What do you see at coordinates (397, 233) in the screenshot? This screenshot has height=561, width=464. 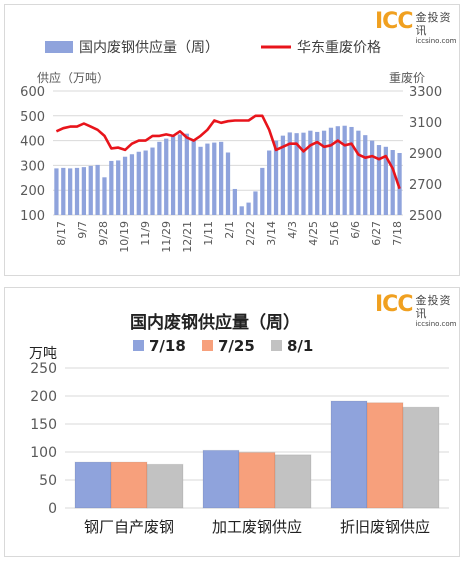 I see `x-tick-label: 7/18` at bounding box center [397, 233].